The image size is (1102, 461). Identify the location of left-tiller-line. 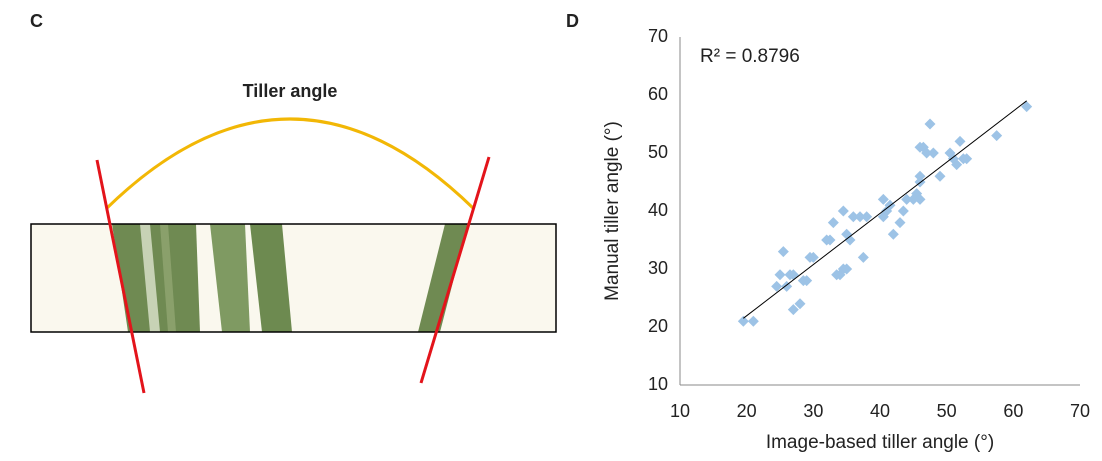
(120, 276).